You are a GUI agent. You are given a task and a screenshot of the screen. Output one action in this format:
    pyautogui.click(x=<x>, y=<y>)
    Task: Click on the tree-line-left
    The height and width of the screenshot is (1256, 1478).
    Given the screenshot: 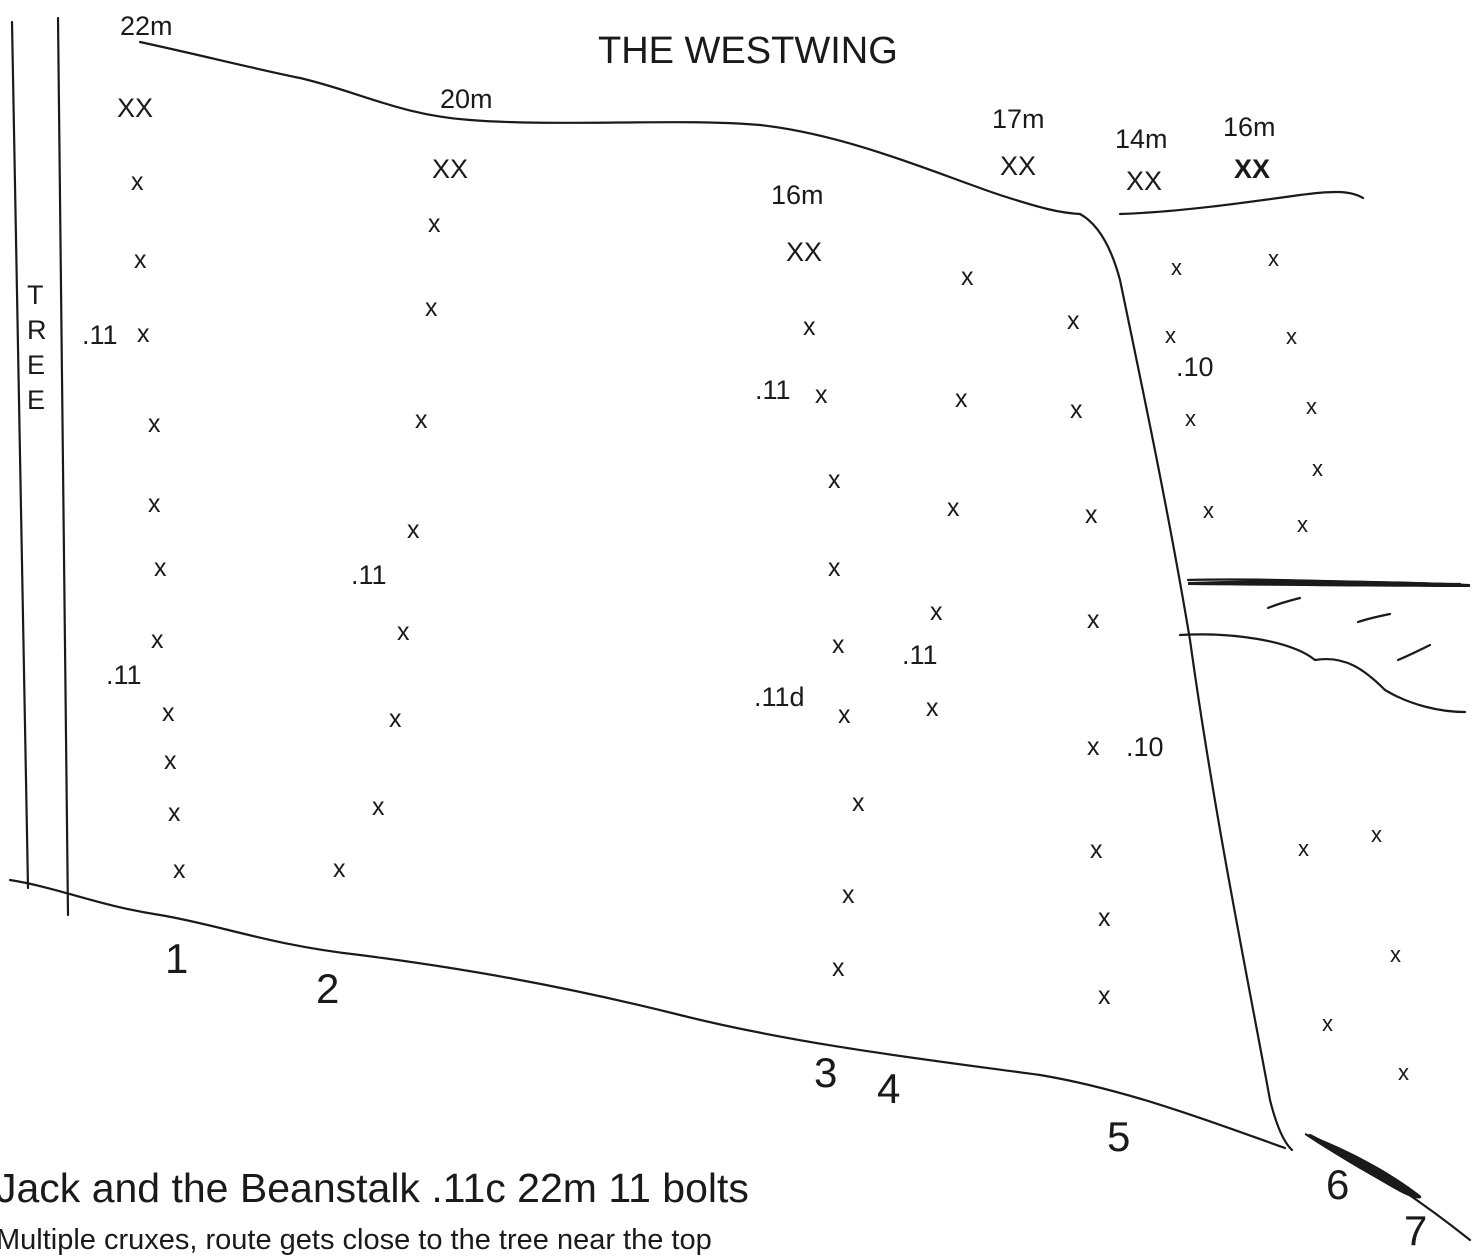 What is the action you would take?
    pyautogui.click(x=20, y=455)
    